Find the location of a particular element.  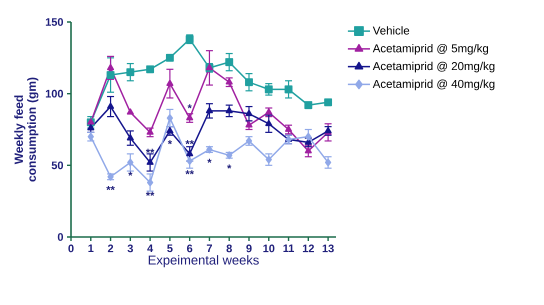

legend-label: Acetamiprid @ 5mg/kg is located at coordinates (430, 49).